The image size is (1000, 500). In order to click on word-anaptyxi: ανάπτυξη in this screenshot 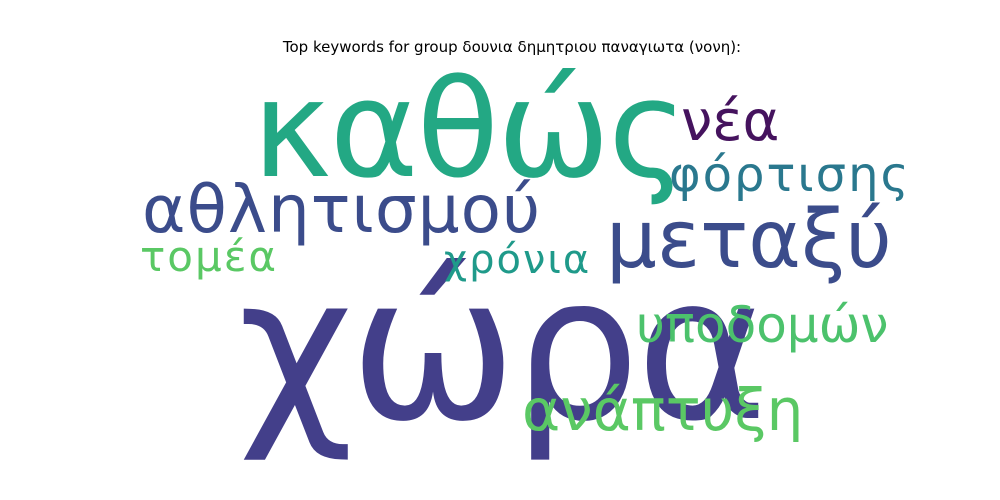, I will do `click(663, 410)`.